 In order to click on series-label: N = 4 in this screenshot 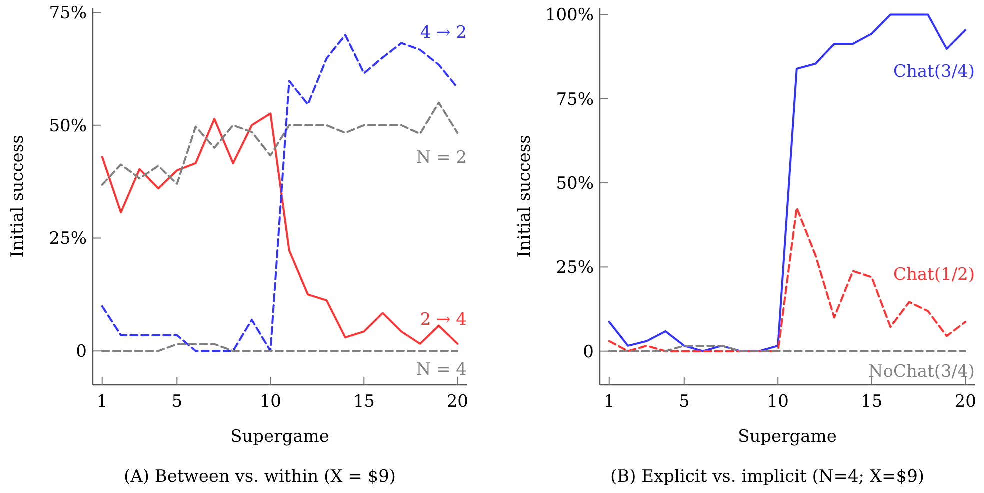, I will do `click(441, 370)`.